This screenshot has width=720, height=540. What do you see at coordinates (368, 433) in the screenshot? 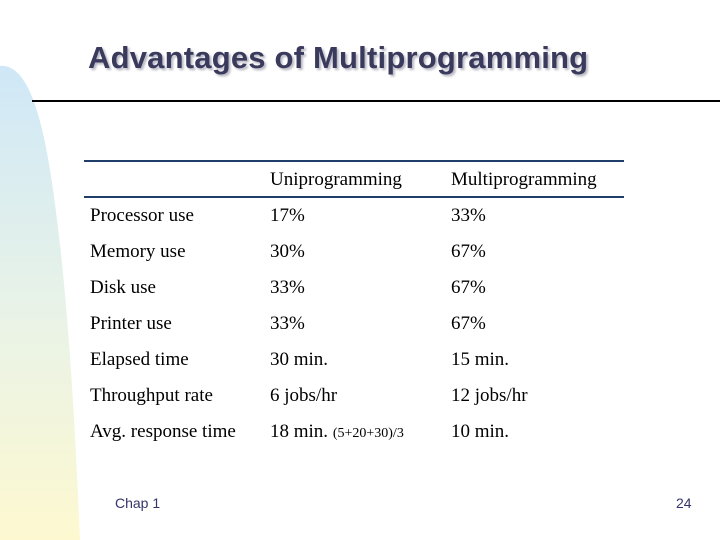
I see `calculation-note: (5+20+30)/3` at bounding box center [368, 433].